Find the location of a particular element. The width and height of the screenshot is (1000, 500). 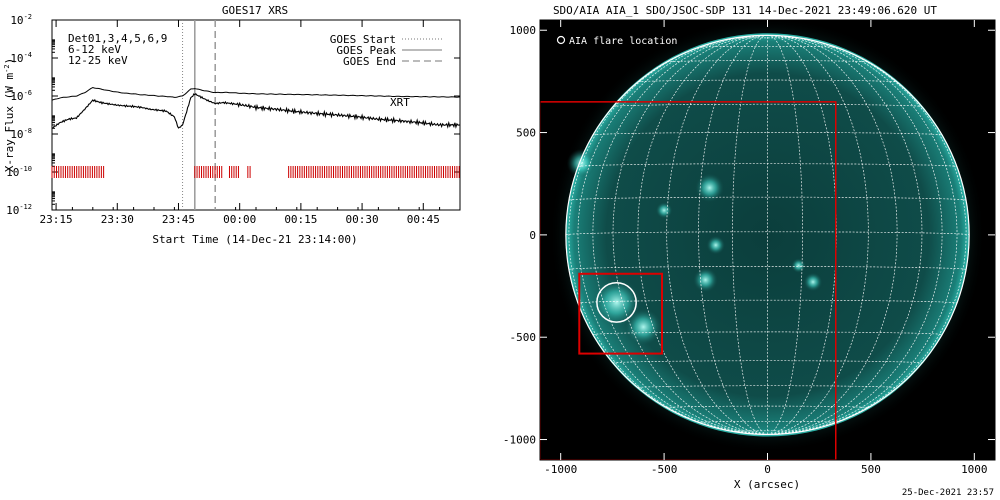

aia-y-tick-label: 0 is located at coordinates (532, 235).